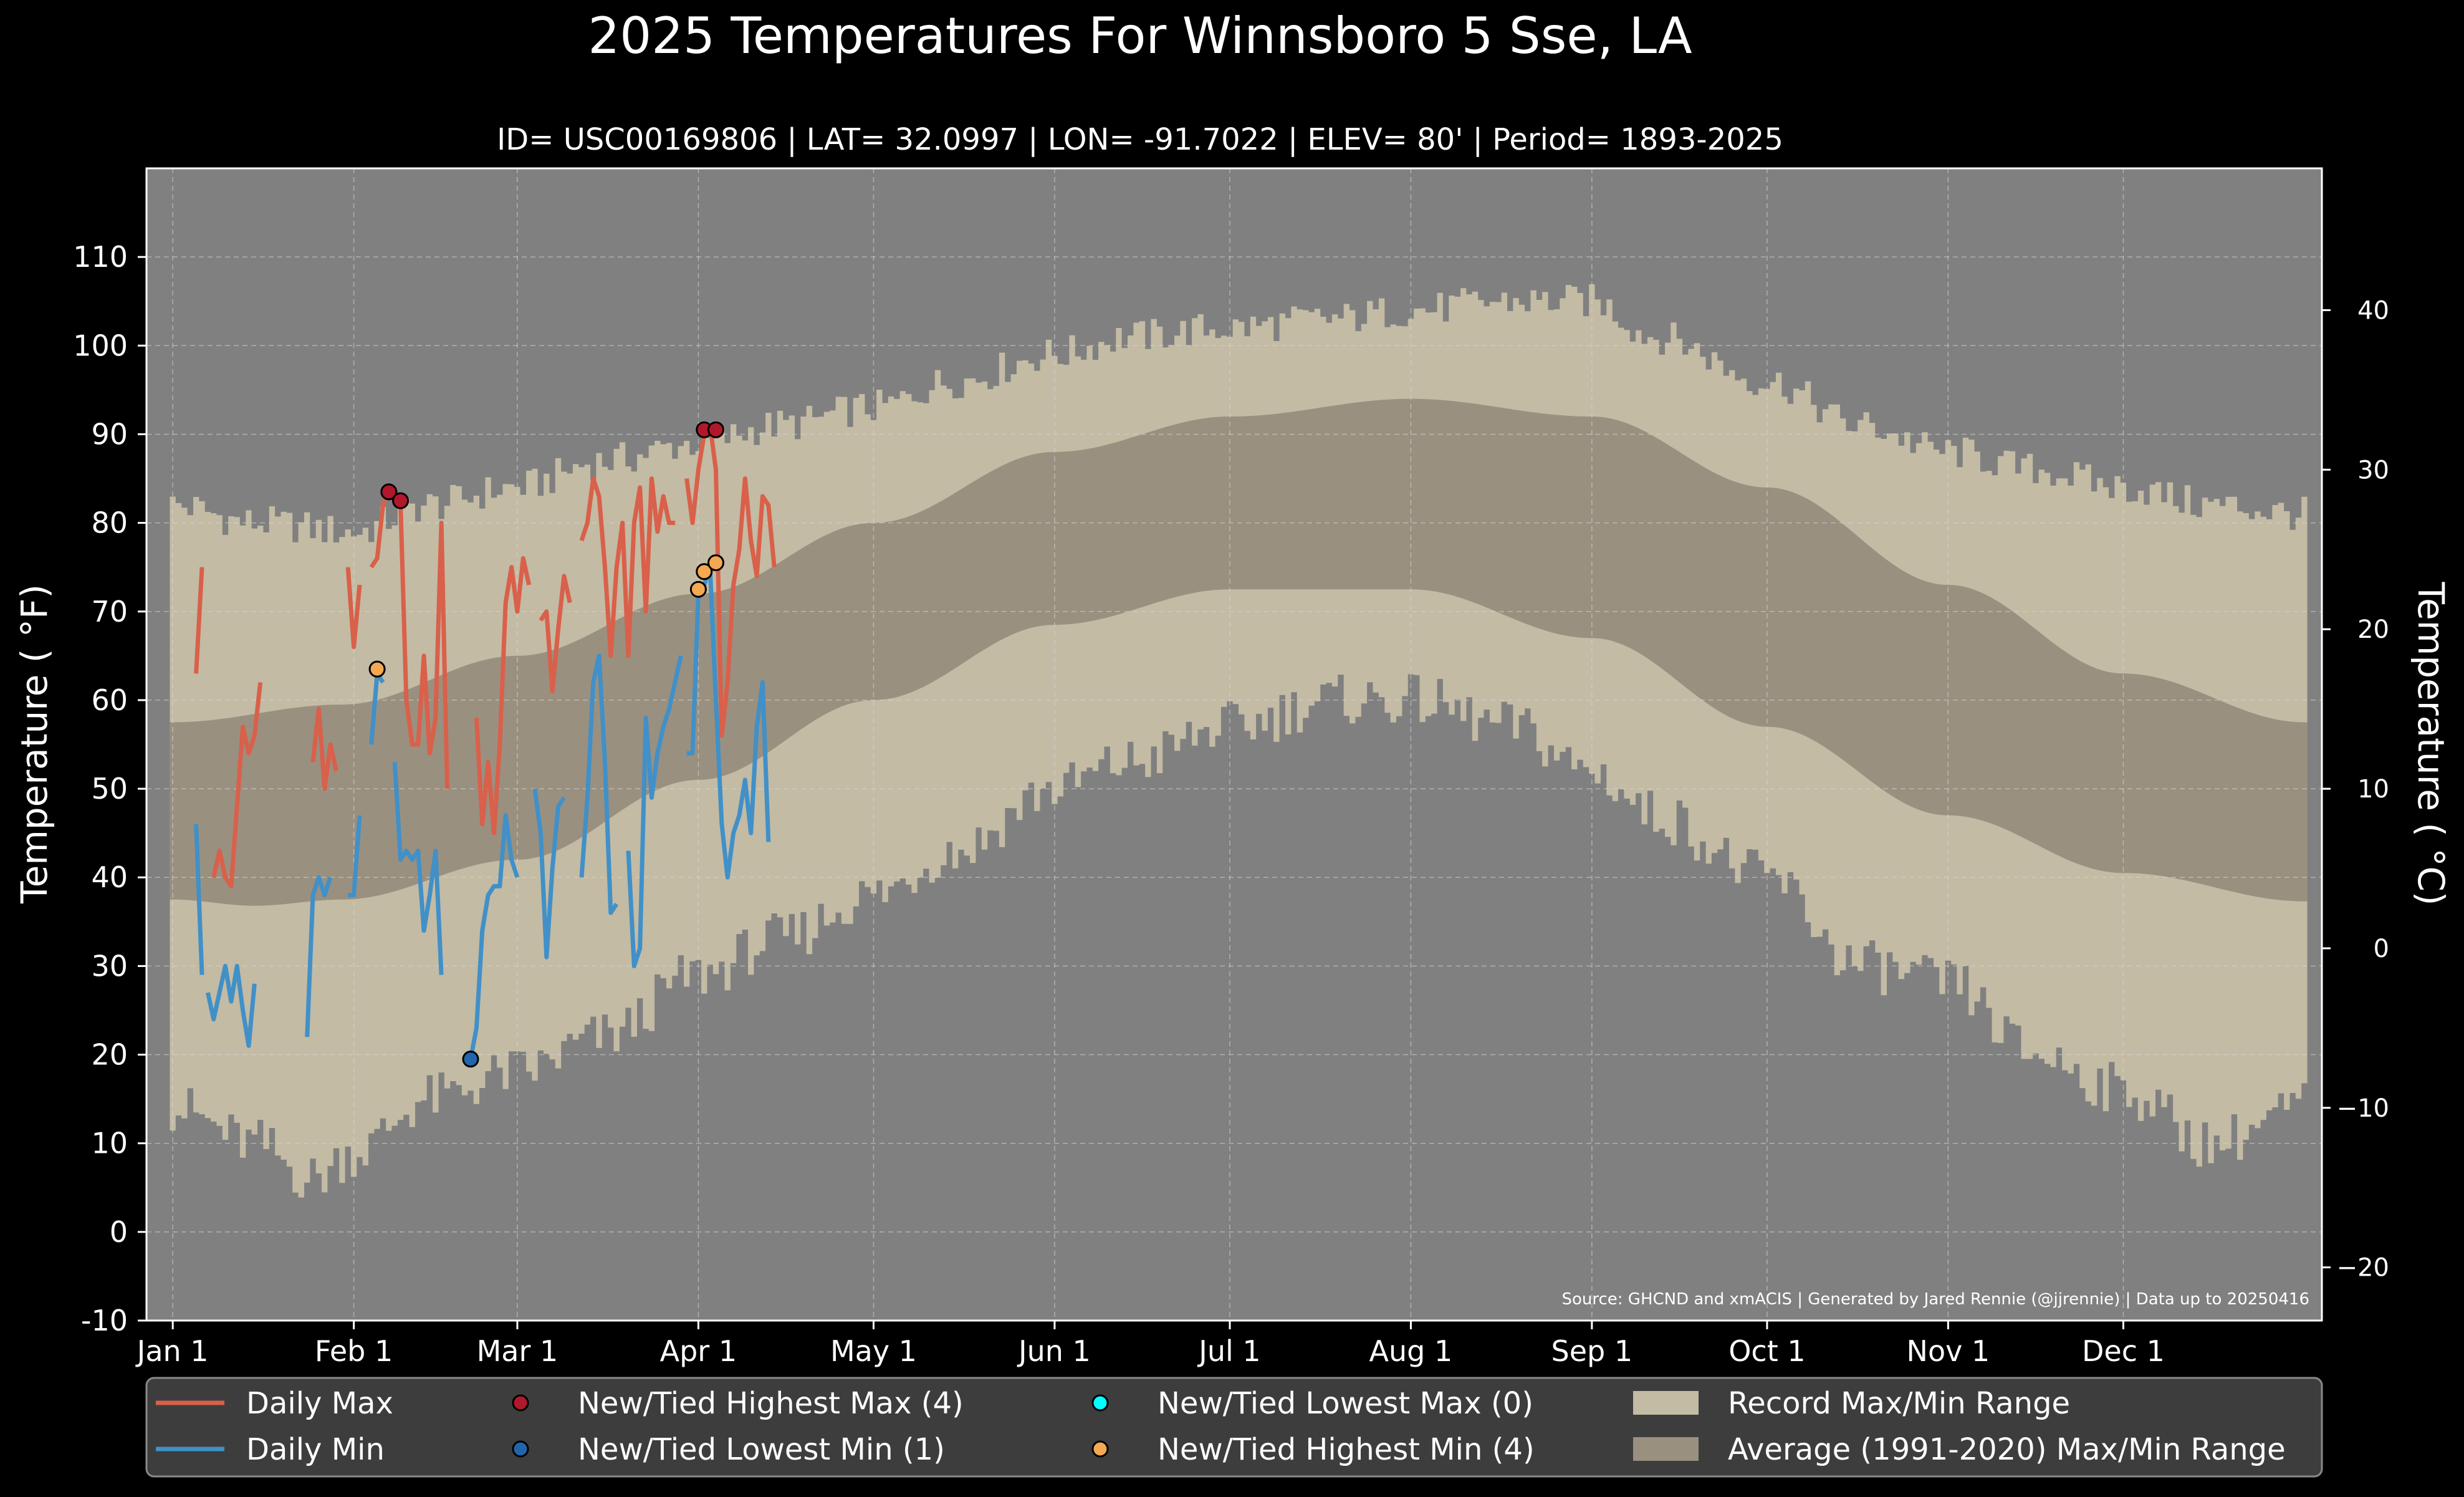  I want to click on x-tick-label: Feb 1, so click(354, 1351).